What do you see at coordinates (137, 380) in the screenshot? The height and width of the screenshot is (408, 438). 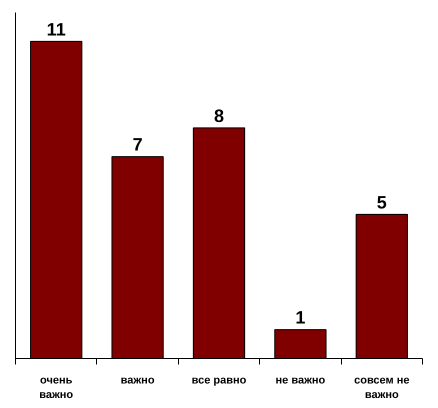 I see `x-tick-label: важно` at bounding box center [137, 380].